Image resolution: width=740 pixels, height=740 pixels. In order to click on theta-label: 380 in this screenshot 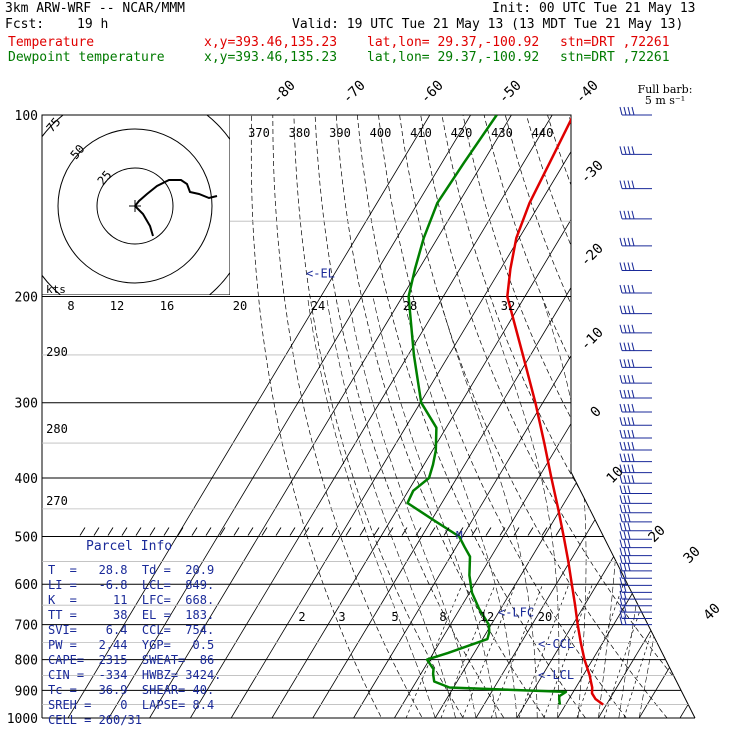, I will do `click(300, 133)`.